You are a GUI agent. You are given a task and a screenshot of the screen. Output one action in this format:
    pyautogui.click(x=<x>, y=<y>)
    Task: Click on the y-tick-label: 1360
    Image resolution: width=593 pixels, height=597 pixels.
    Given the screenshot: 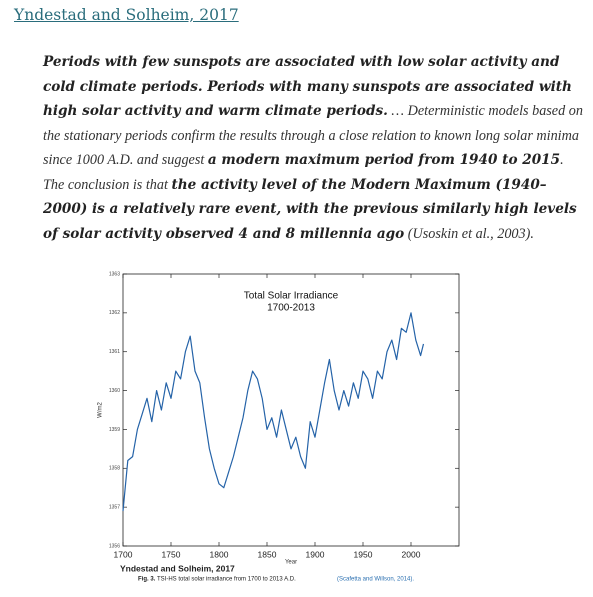 What is the action you would take?
    pyautogui.click(x=114, y=391)
    